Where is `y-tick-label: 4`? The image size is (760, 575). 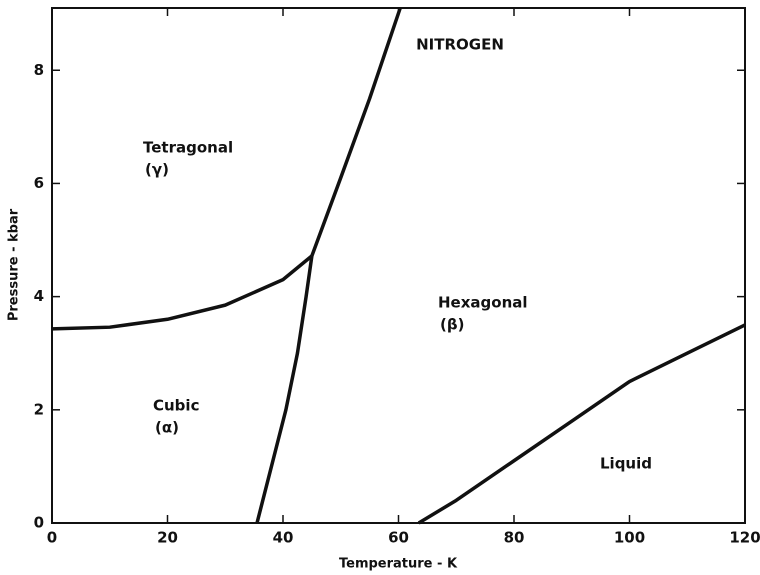
y-tick-label: 4 is located at coordinates (39, 296).